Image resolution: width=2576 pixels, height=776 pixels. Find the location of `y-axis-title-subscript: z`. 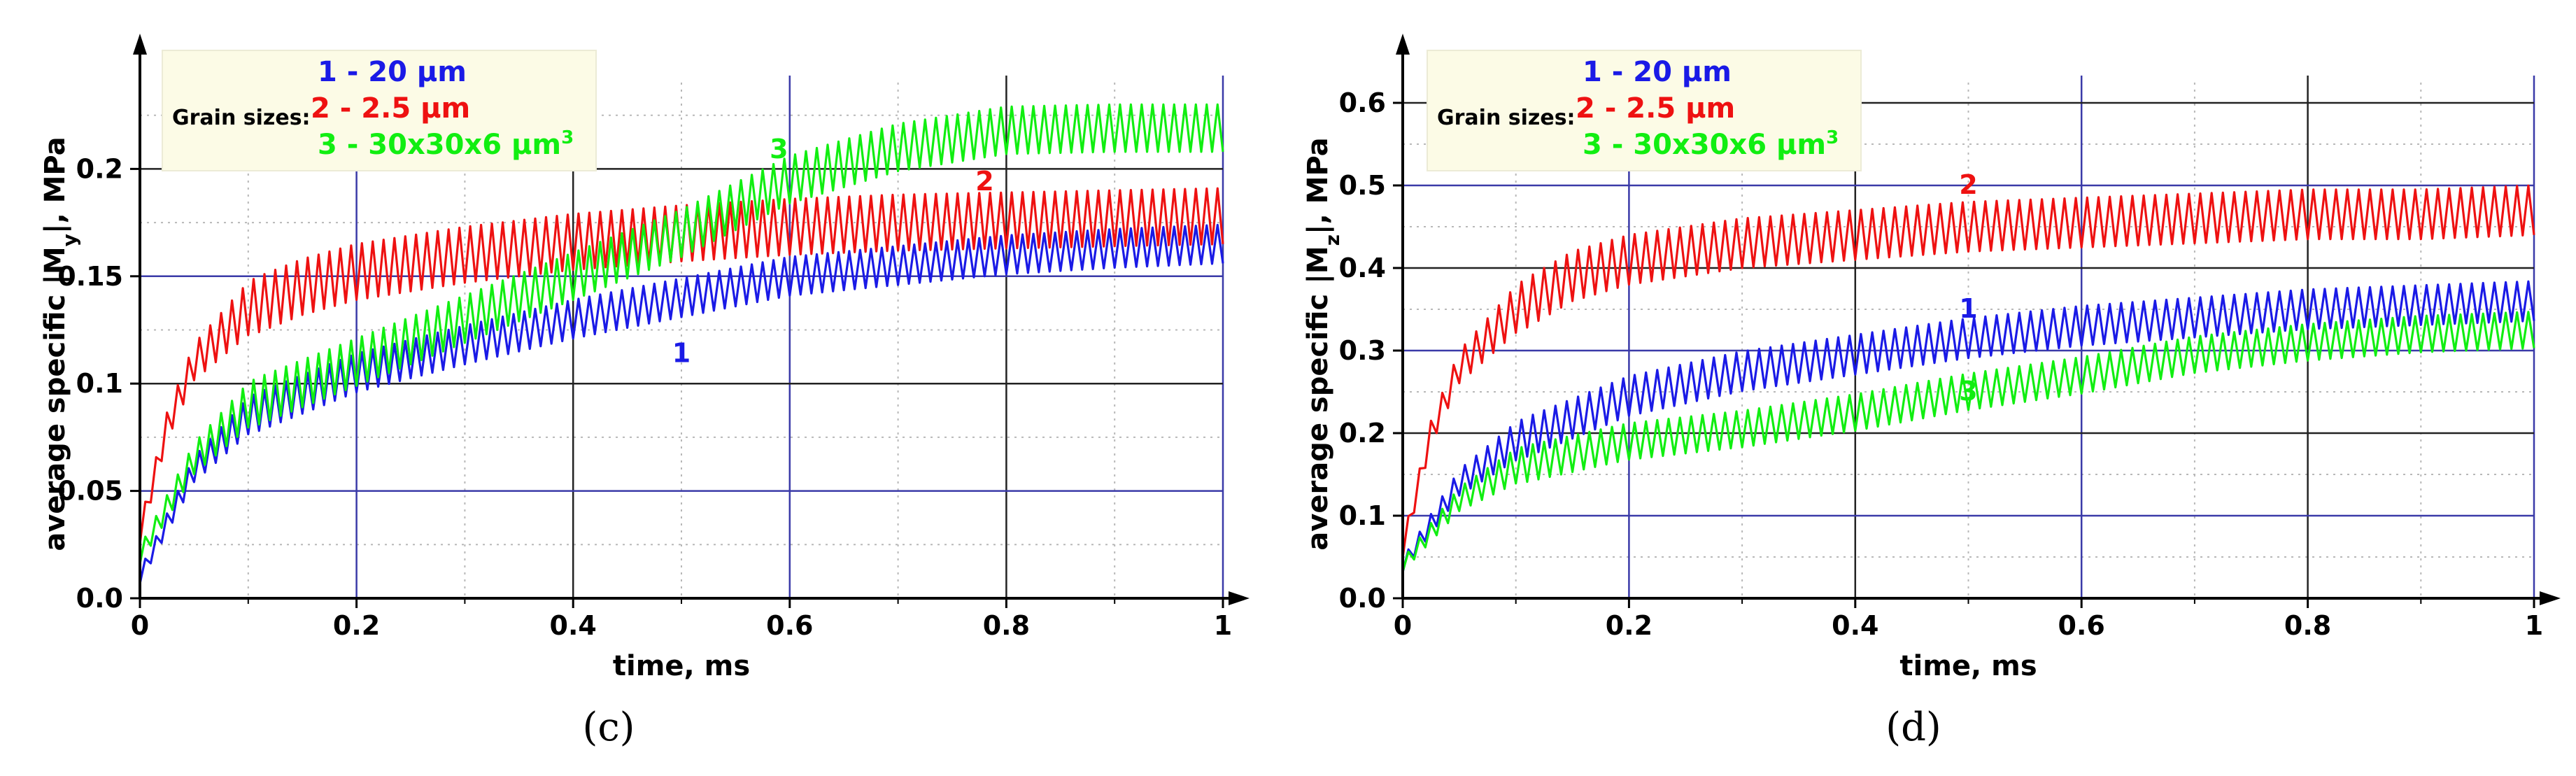

y-axis-title-subscript: z is located at coordinates (1332, 240).